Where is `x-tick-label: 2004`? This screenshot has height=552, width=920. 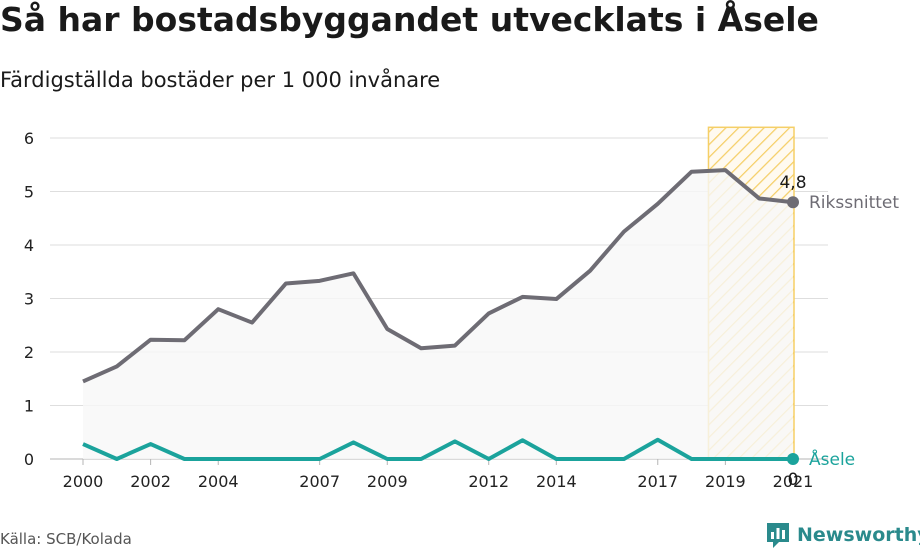 x-tick-label: 2004 is located at coordinates (218, 481).